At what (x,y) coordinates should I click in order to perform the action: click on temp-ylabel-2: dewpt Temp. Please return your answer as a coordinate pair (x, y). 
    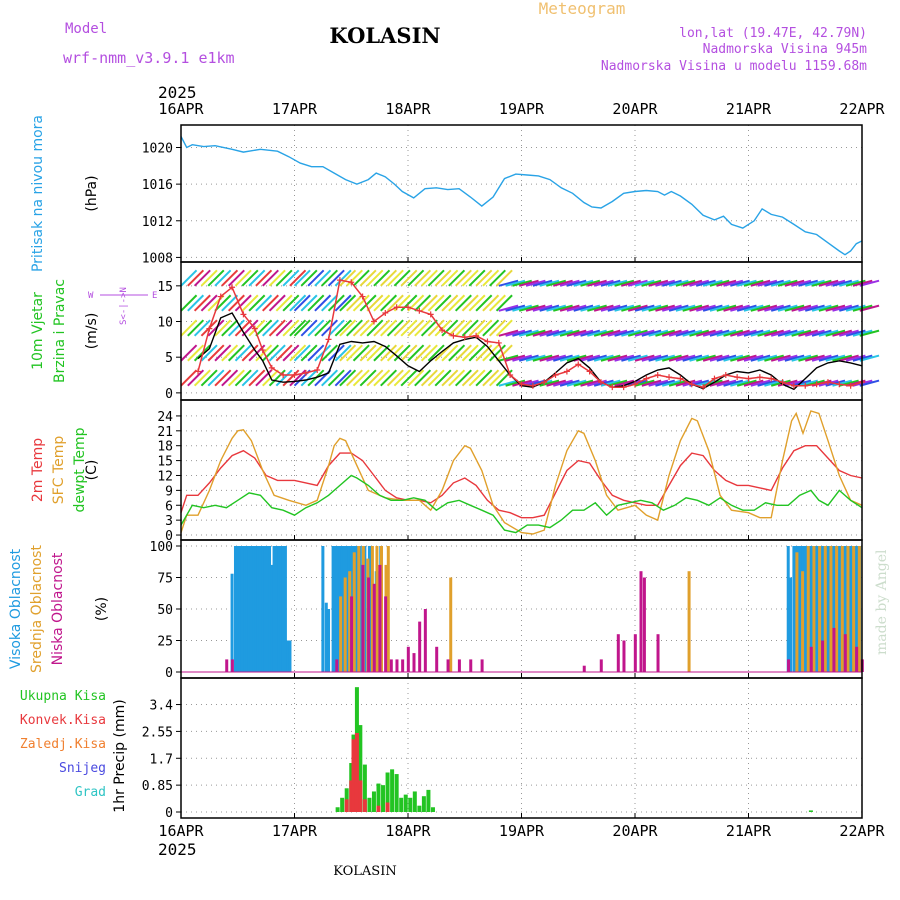
    Looking at the image, I should click on (80, 469).